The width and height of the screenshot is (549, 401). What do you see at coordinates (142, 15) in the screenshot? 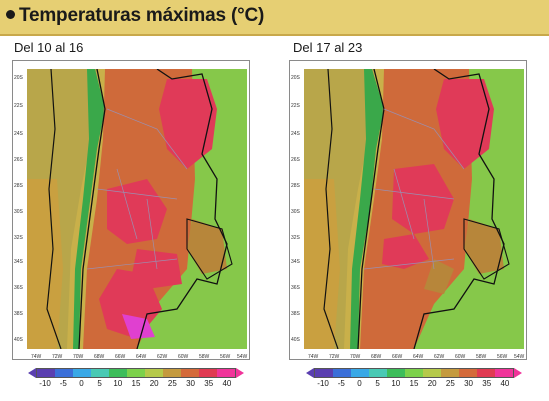
I see `section-title: Temperaturas máximas (°C)` at bounding box center [142, 15].